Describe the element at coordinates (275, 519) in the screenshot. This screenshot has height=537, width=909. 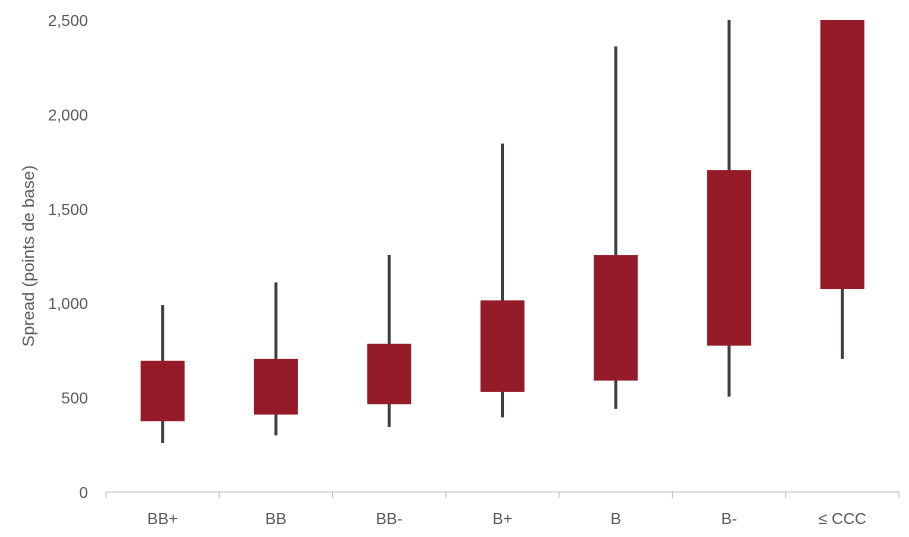
I see `x-tick-label: BB` at that location.